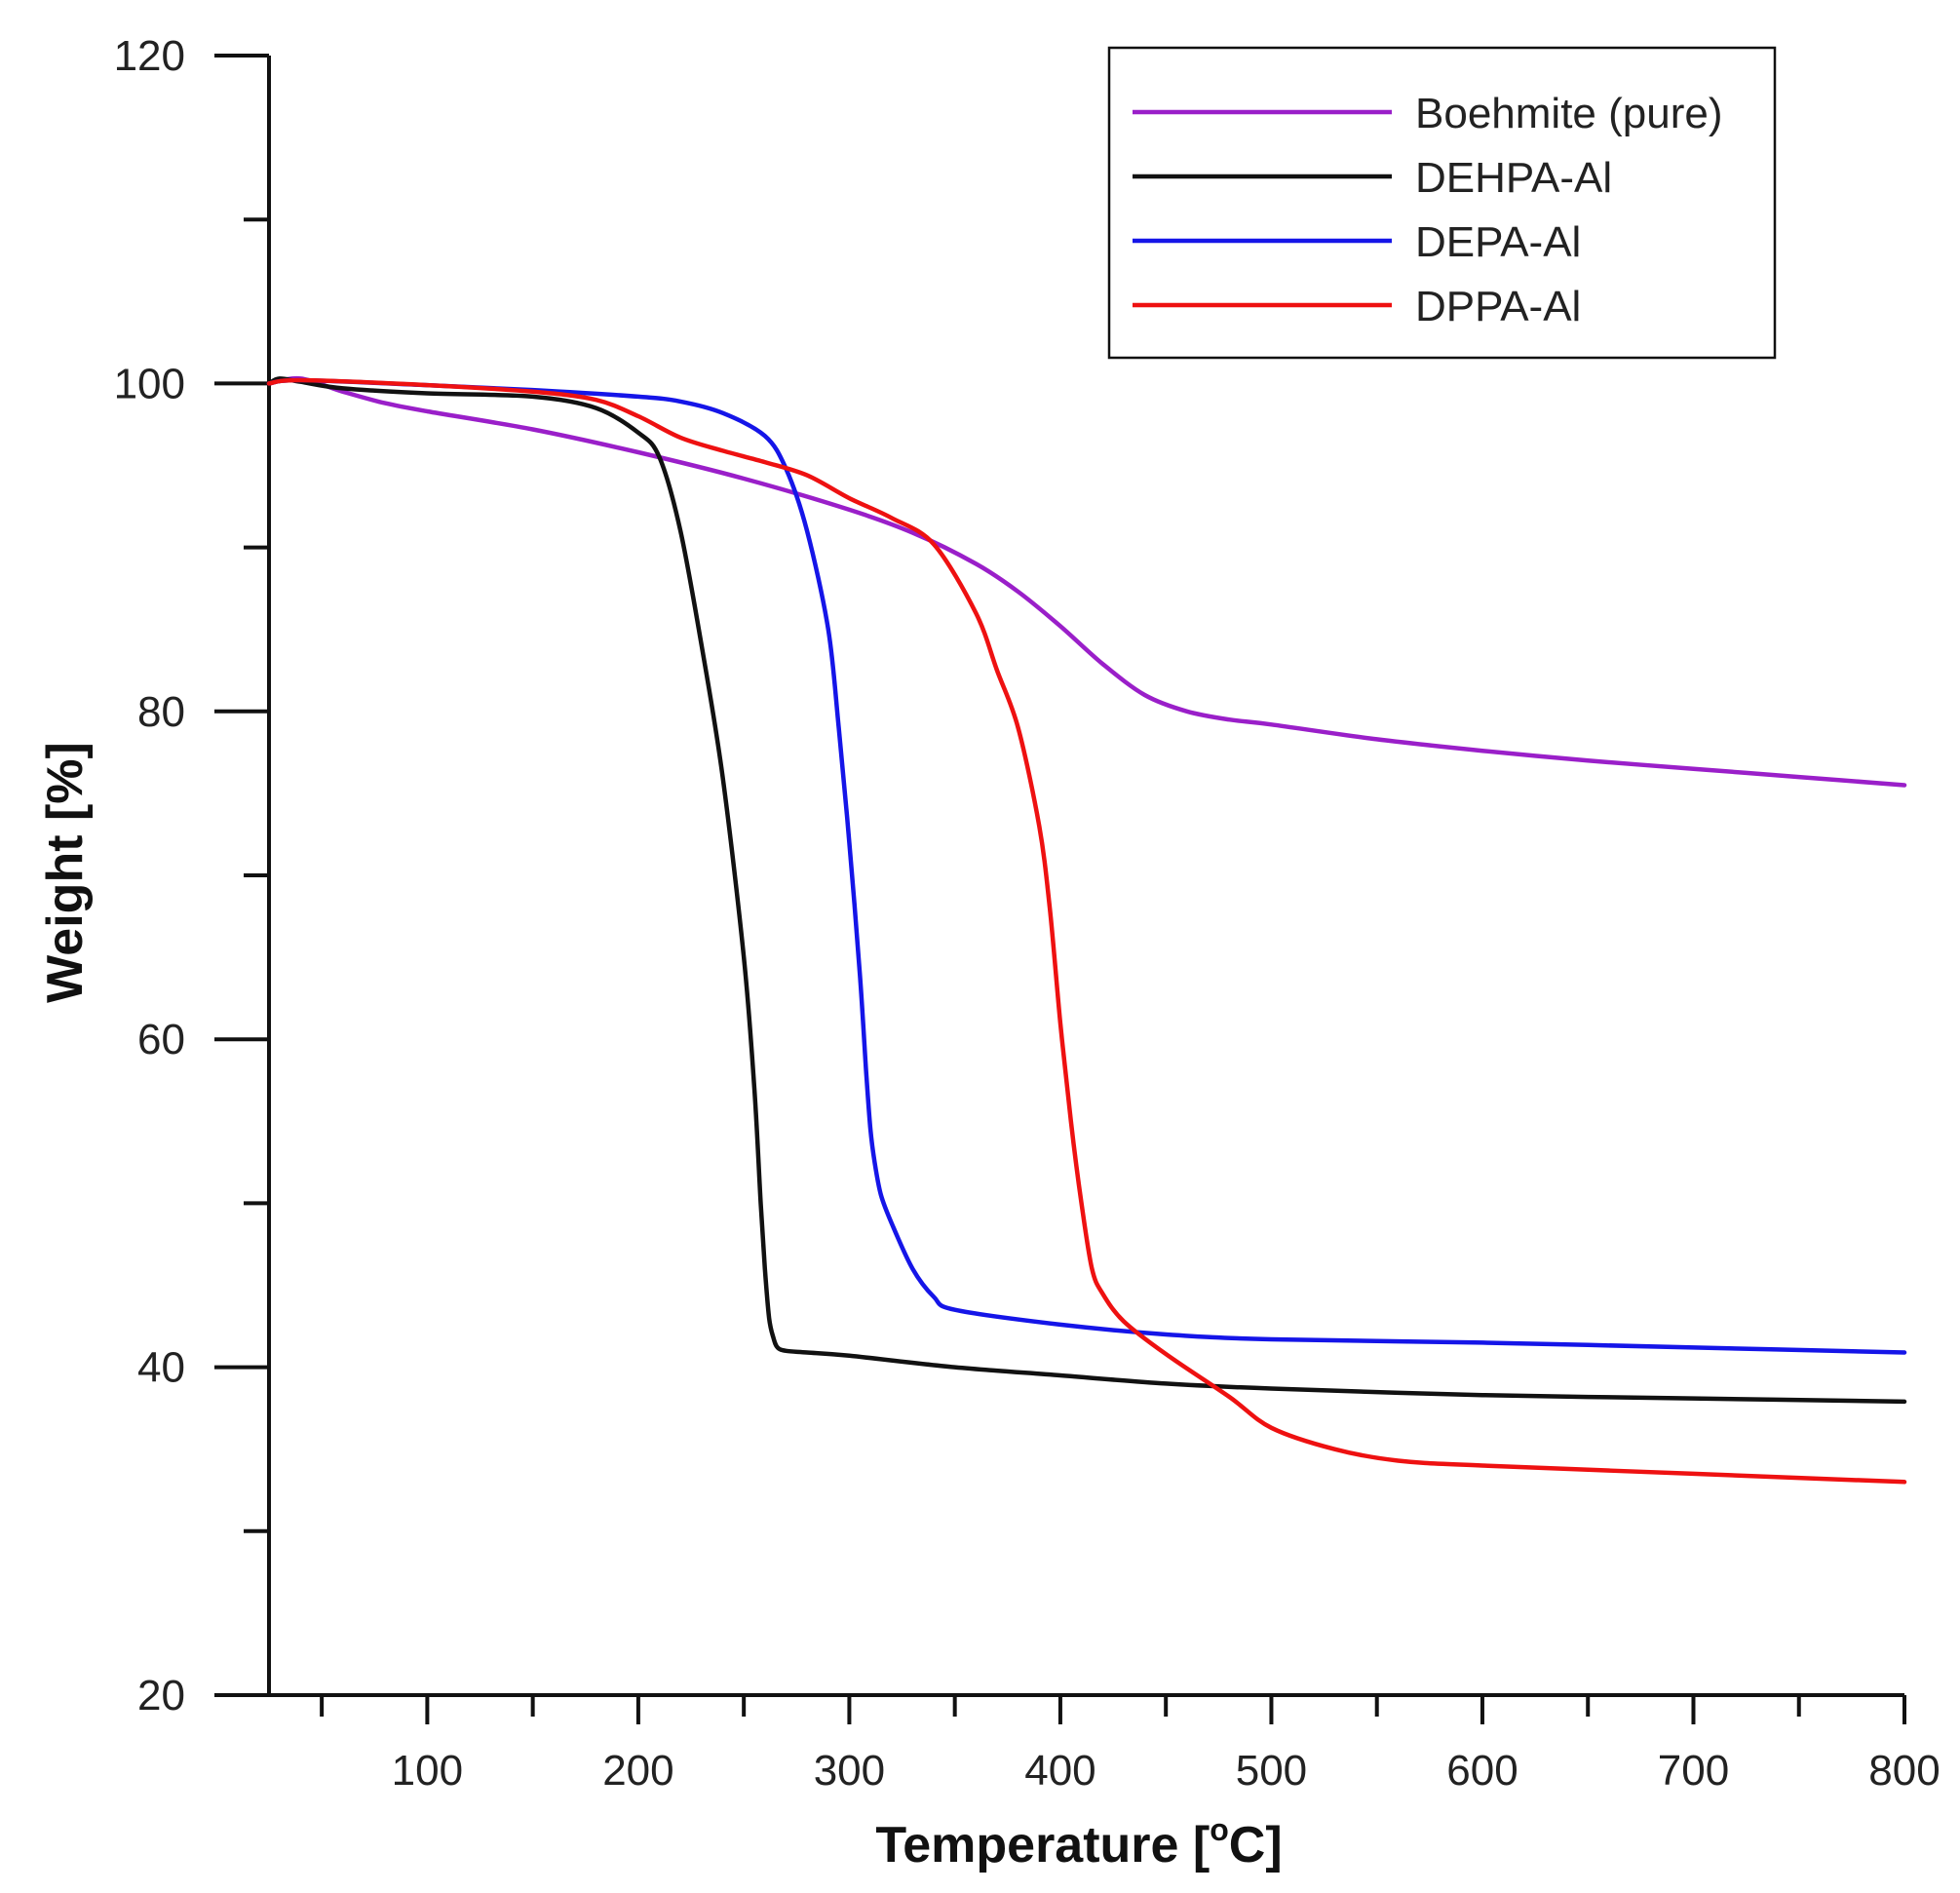  I want to click on x-axis-title-unit: C], so click(1256, 1845).